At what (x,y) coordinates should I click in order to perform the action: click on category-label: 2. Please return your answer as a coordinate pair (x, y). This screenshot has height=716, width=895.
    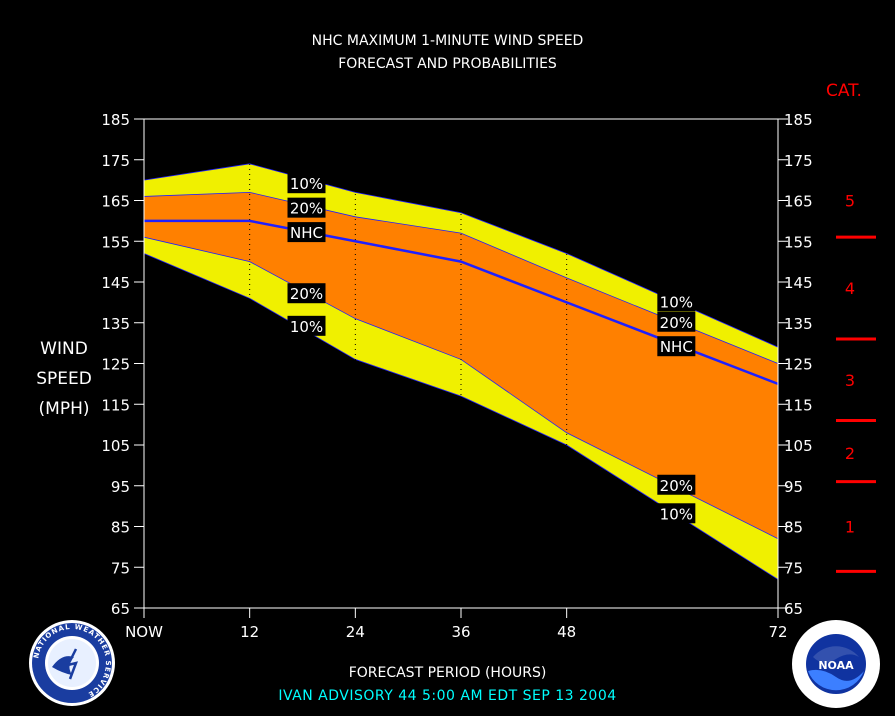
    Looking at the image, I should click on (850, 453).